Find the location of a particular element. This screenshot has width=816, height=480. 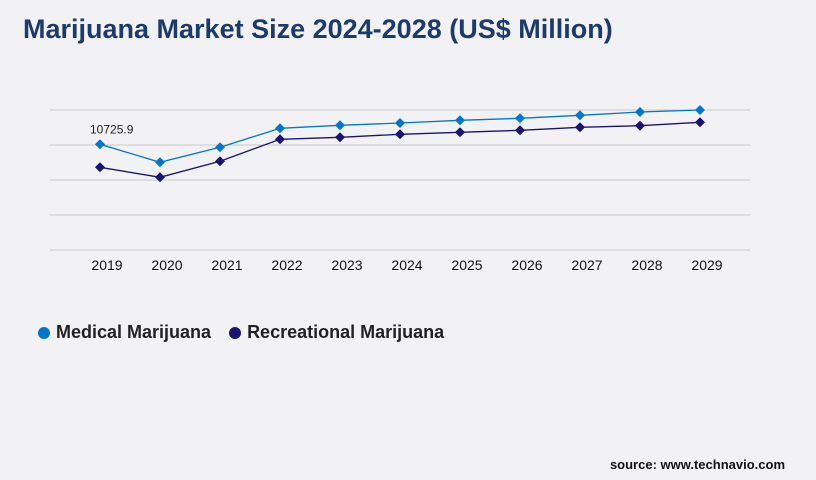

legend: Medical Marijuana Recreational Marijuana is located at coordinates (241, 332).